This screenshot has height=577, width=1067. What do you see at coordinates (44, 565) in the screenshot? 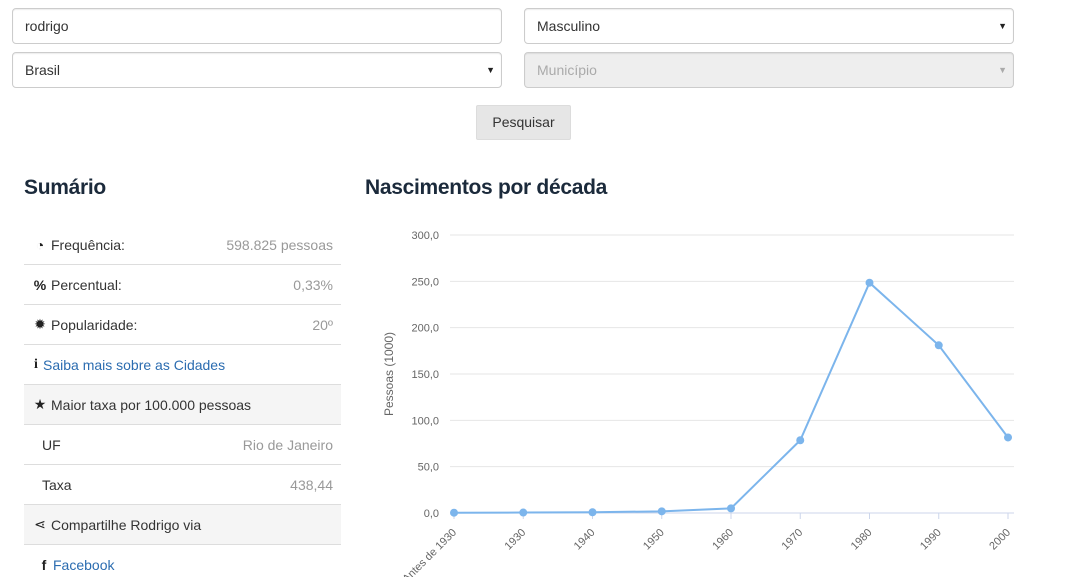
I see `facebook-icon: f` at bounding box center [44, 565].